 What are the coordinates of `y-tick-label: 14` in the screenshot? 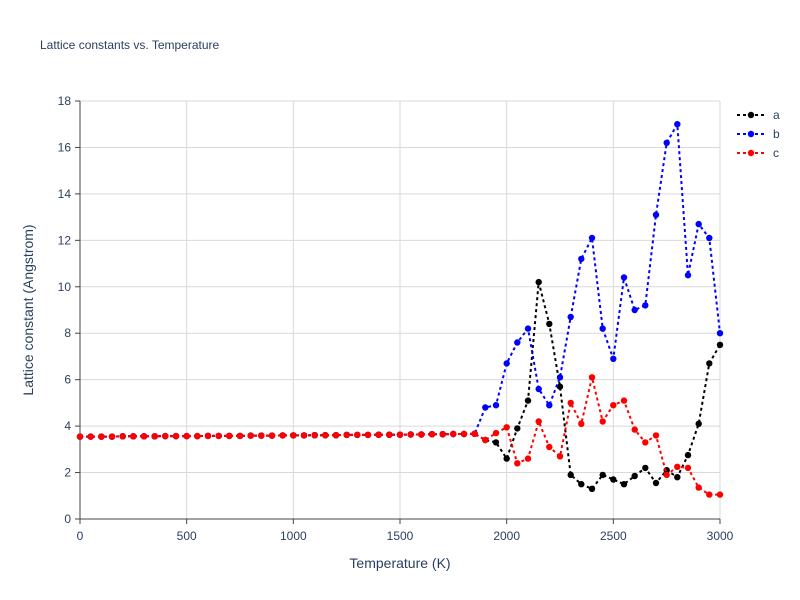 It's located at (65, 194).